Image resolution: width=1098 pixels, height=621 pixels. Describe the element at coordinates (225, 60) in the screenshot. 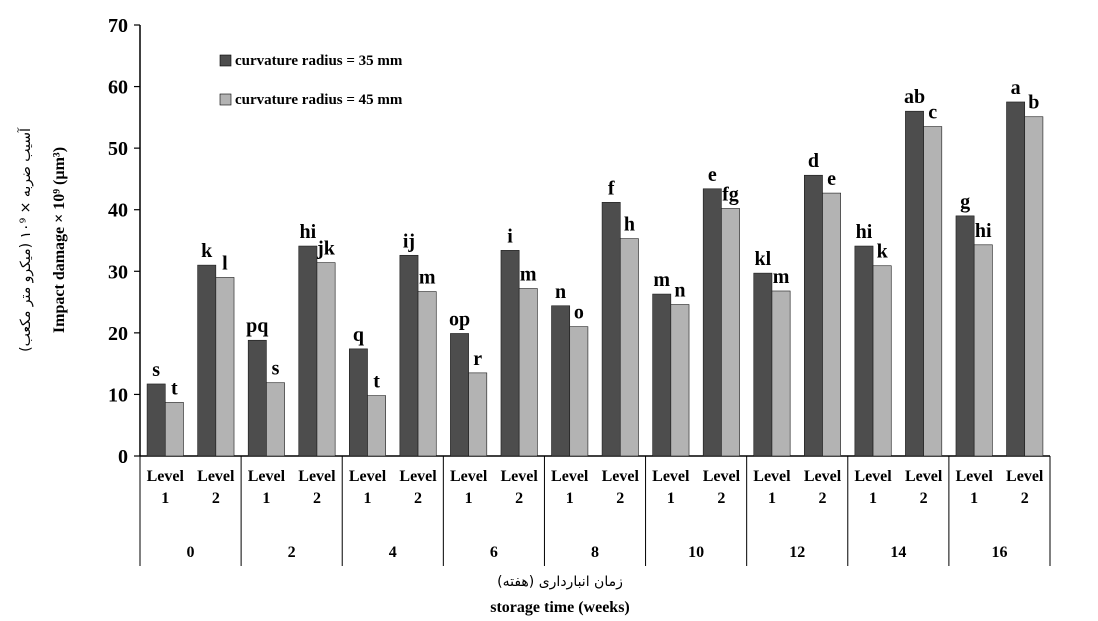

I see `legend-swatch-35mm` at that location.